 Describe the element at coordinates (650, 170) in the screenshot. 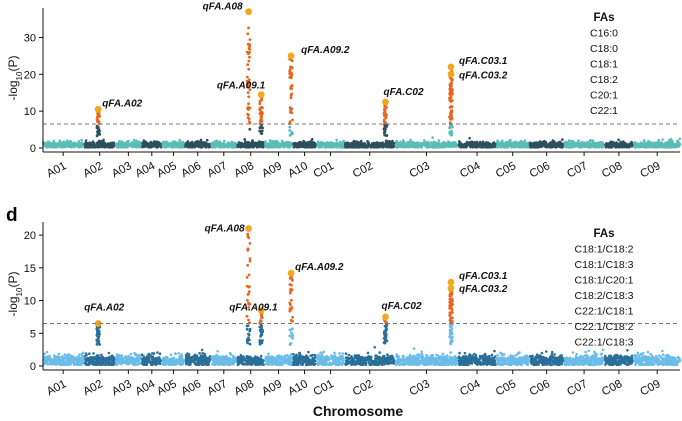

I see `x-tick-label: C09` at that location.